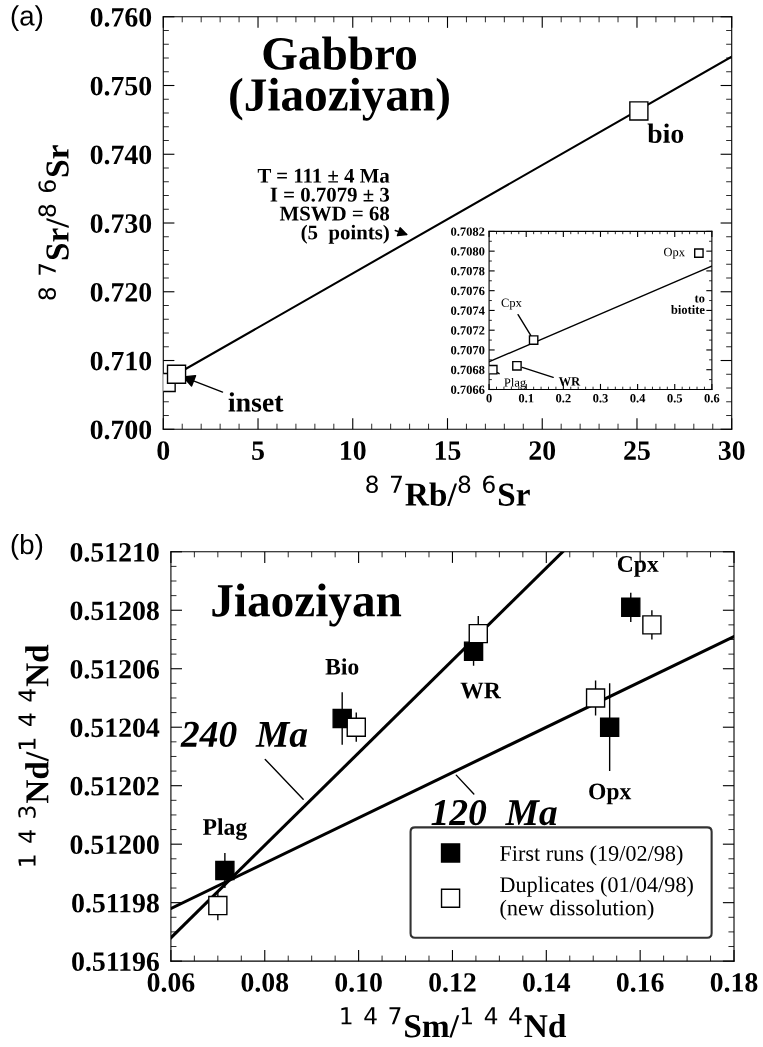  What do you see at coordinates (731, 450) in the screenshot?
I see `x-tick-label: 30` at bounding box center [731, 450].